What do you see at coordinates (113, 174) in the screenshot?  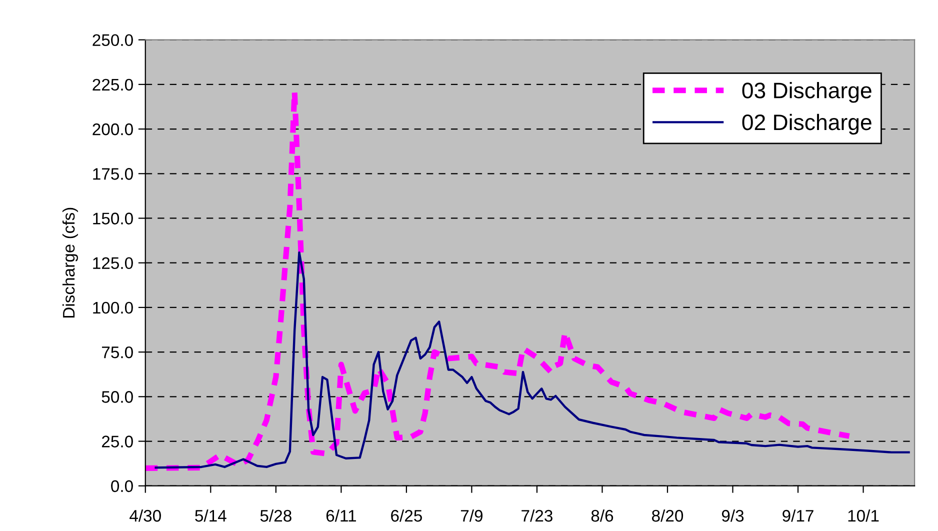 I see `y-tick-label: 175.0` at bounding box center [113, 174].